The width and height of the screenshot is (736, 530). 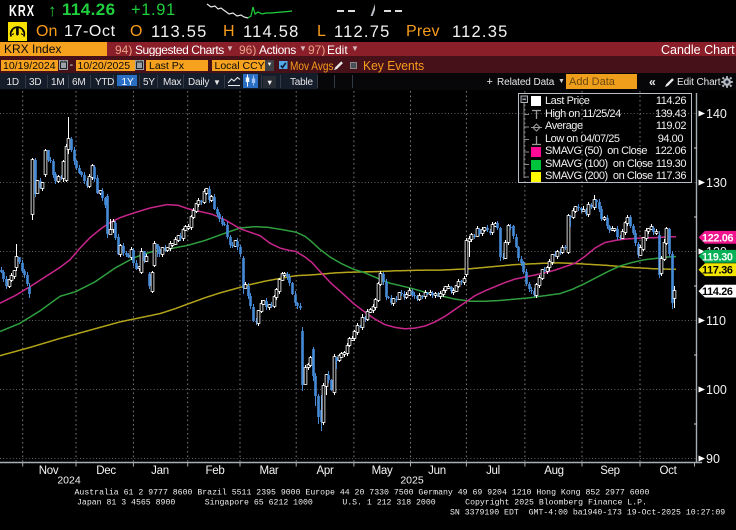 I want to click on svg-text: Oct, so click(x=669, y=471).